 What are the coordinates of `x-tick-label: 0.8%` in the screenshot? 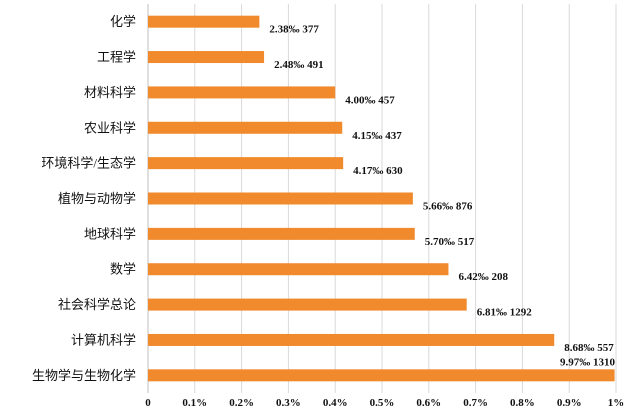 It's located at (522, 403).